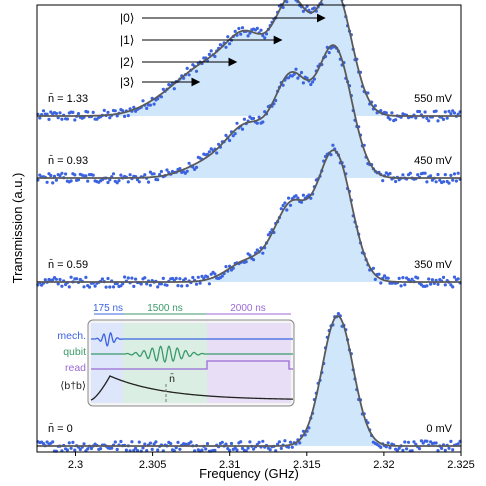 The image size is (486, 486). Describe the element at coordinates (127, 40) in the screenshot. I see `fock-state-label: |1⟩` at that location.